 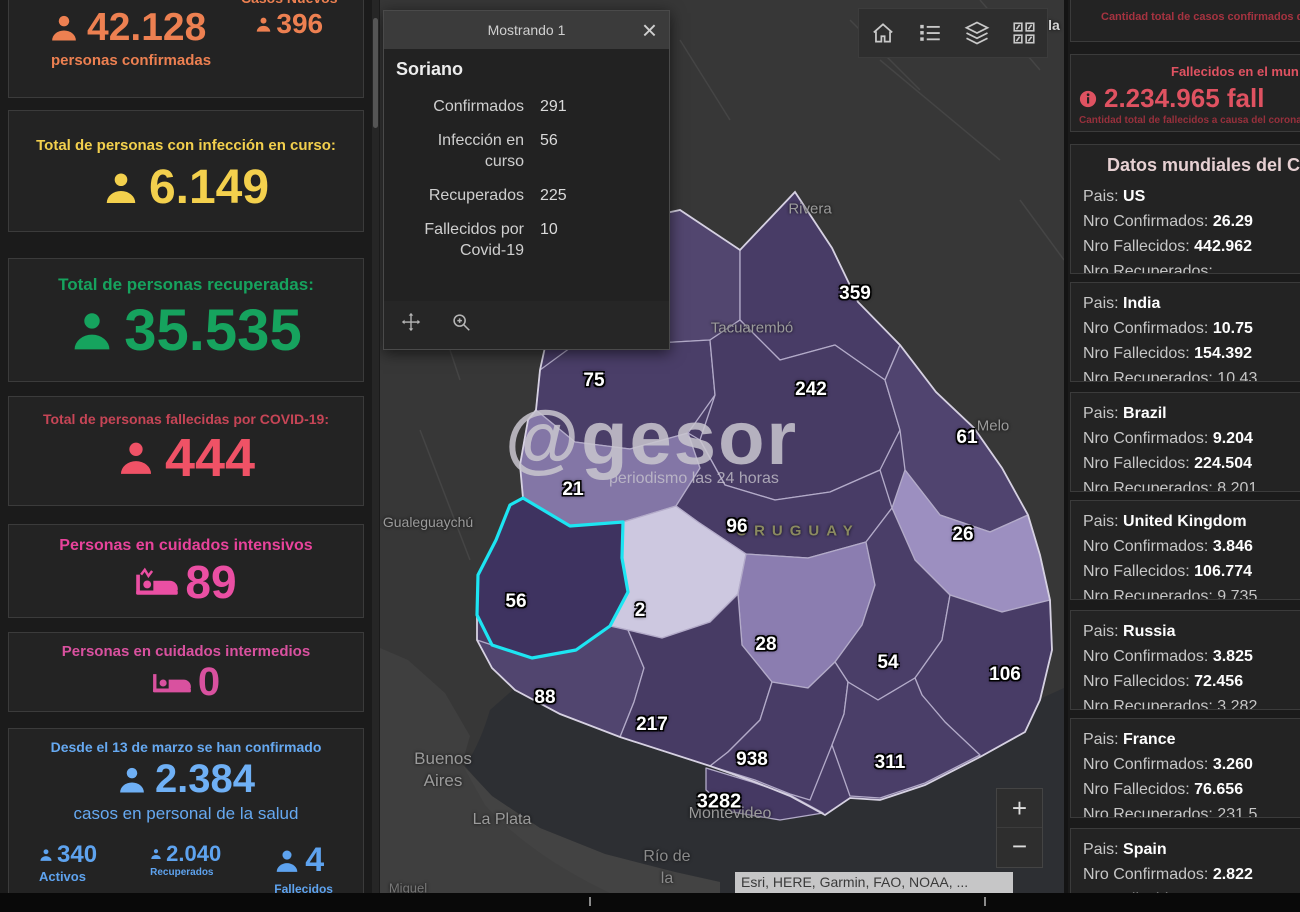 What do you see at coordinates (1134, 196) in the screenshot?
I see `country-name: US` at bounding box center [1134, 196].